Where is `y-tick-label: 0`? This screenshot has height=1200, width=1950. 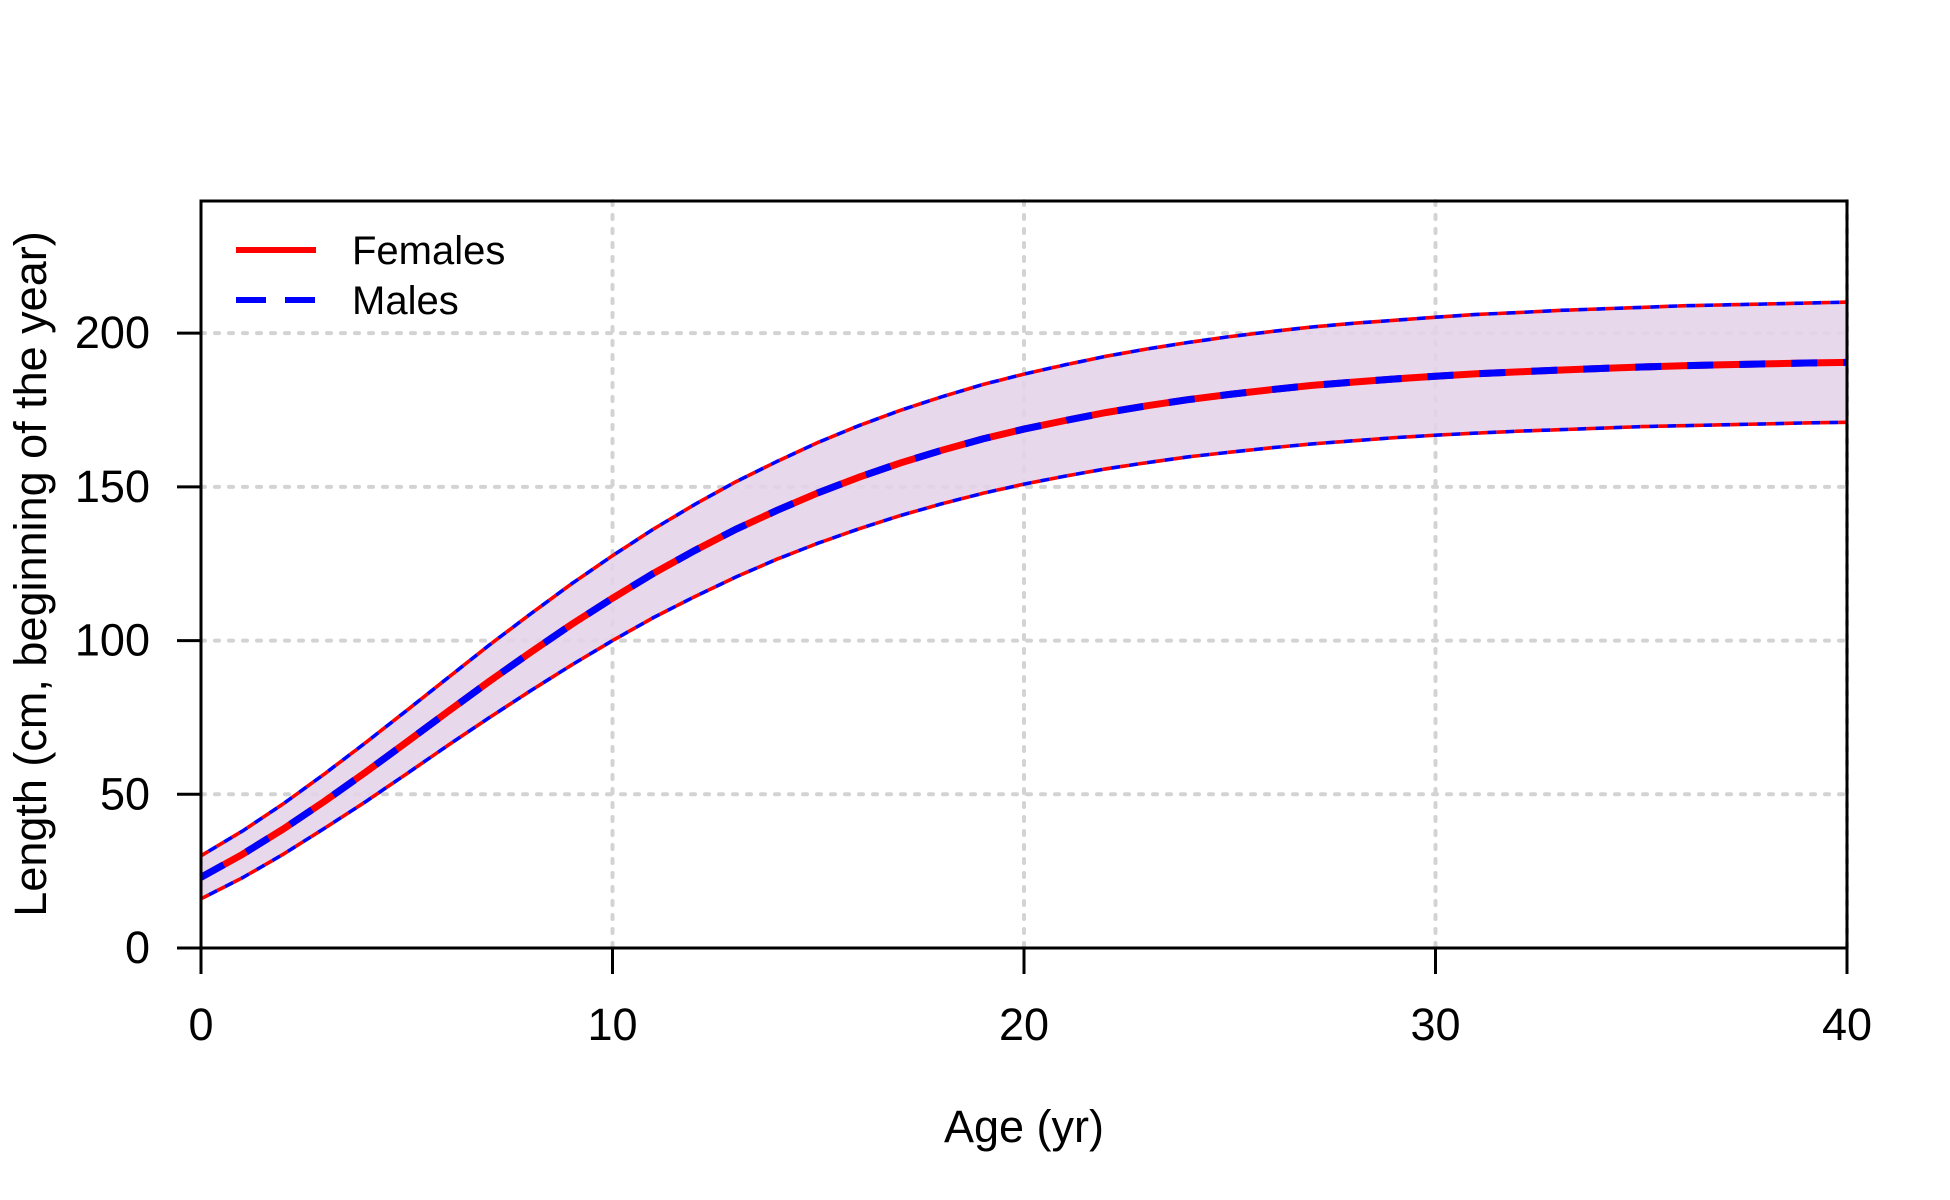
y-tick-label: 0 is located at coordinates (137, 947).